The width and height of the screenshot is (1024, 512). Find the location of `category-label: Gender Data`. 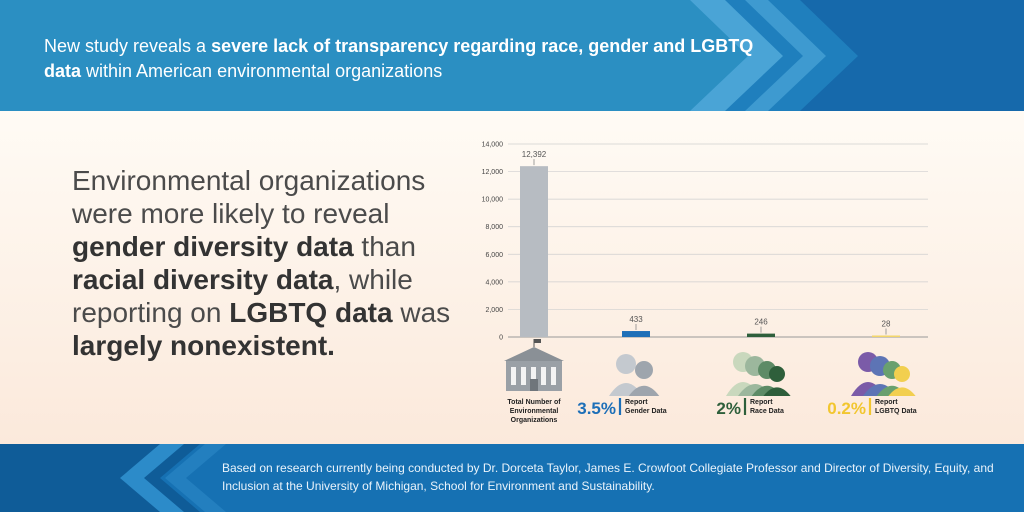

category-label: Gender Data is located at coordinates (646, 411).